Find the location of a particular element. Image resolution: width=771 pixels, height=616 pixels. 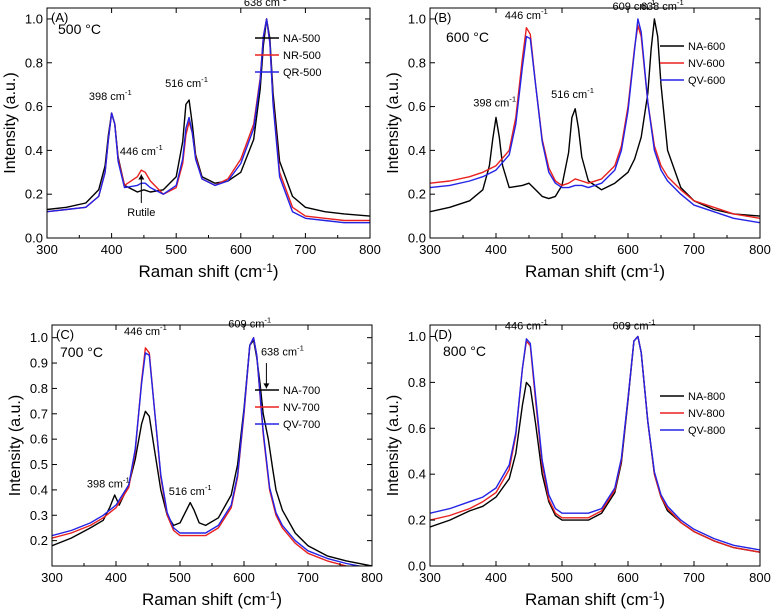

temperature-label: 700 °C is located at coordinates (81, 352).